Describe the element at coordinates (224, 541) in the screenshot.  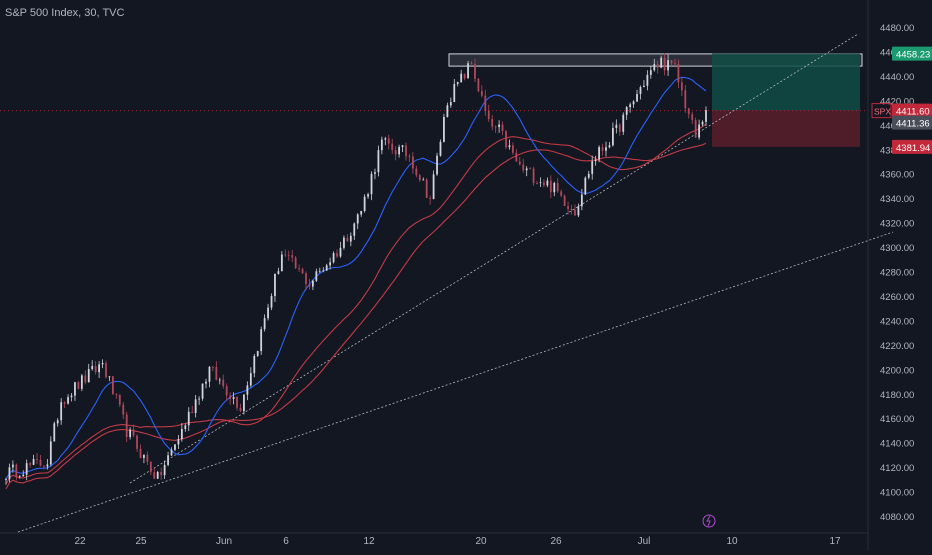
I see `x-tick-label: Jun` at that location.